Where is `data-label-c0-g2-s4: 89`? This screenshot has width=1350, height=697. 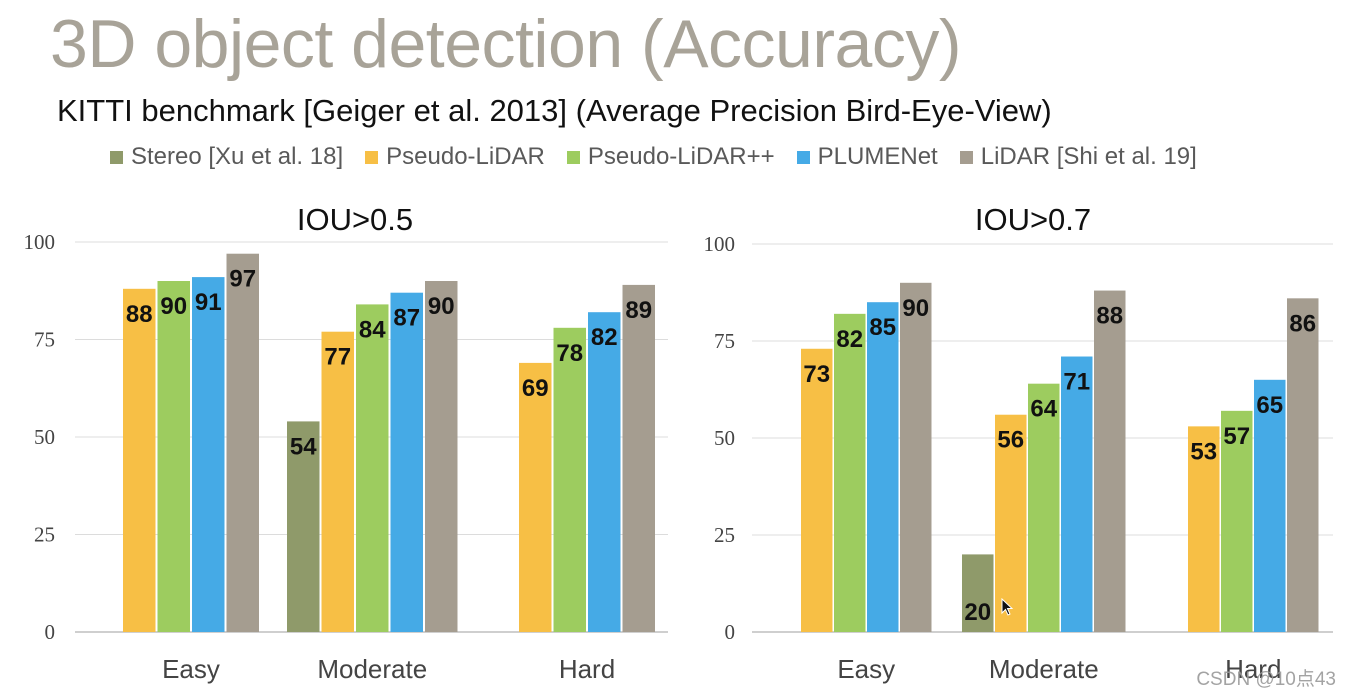 data-label-c0-g2-s4: 89 is located at coordinates (638, 310).